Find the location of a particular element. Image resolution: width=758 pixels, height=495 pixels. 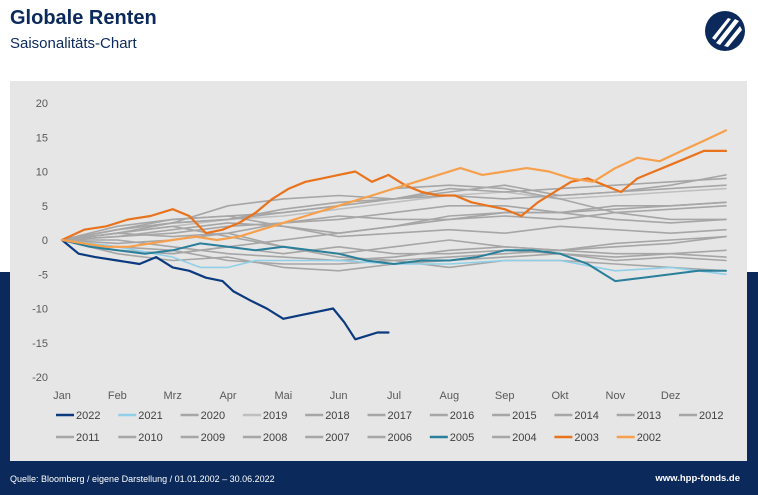

hpp-fonds-logo-icon is located at coordinates (725, 31).